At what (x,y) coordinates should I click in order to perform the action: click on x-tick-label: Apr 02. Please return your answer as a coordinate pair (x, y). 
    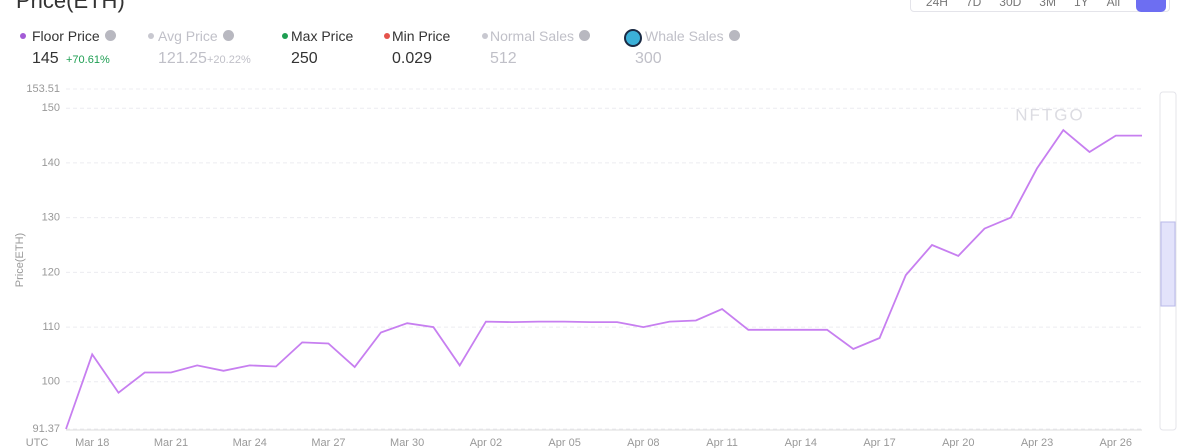
    Looking at the image, I should click on (486, 442).